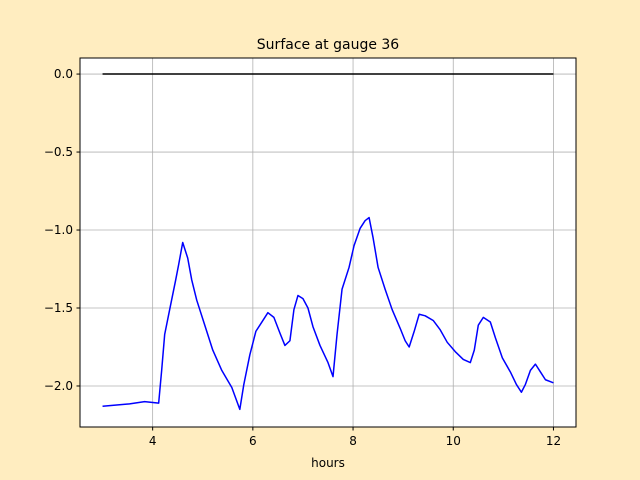 This screenshot has width=640, height=480. I want to click on x-tick-label: 10, so click(453, 441).